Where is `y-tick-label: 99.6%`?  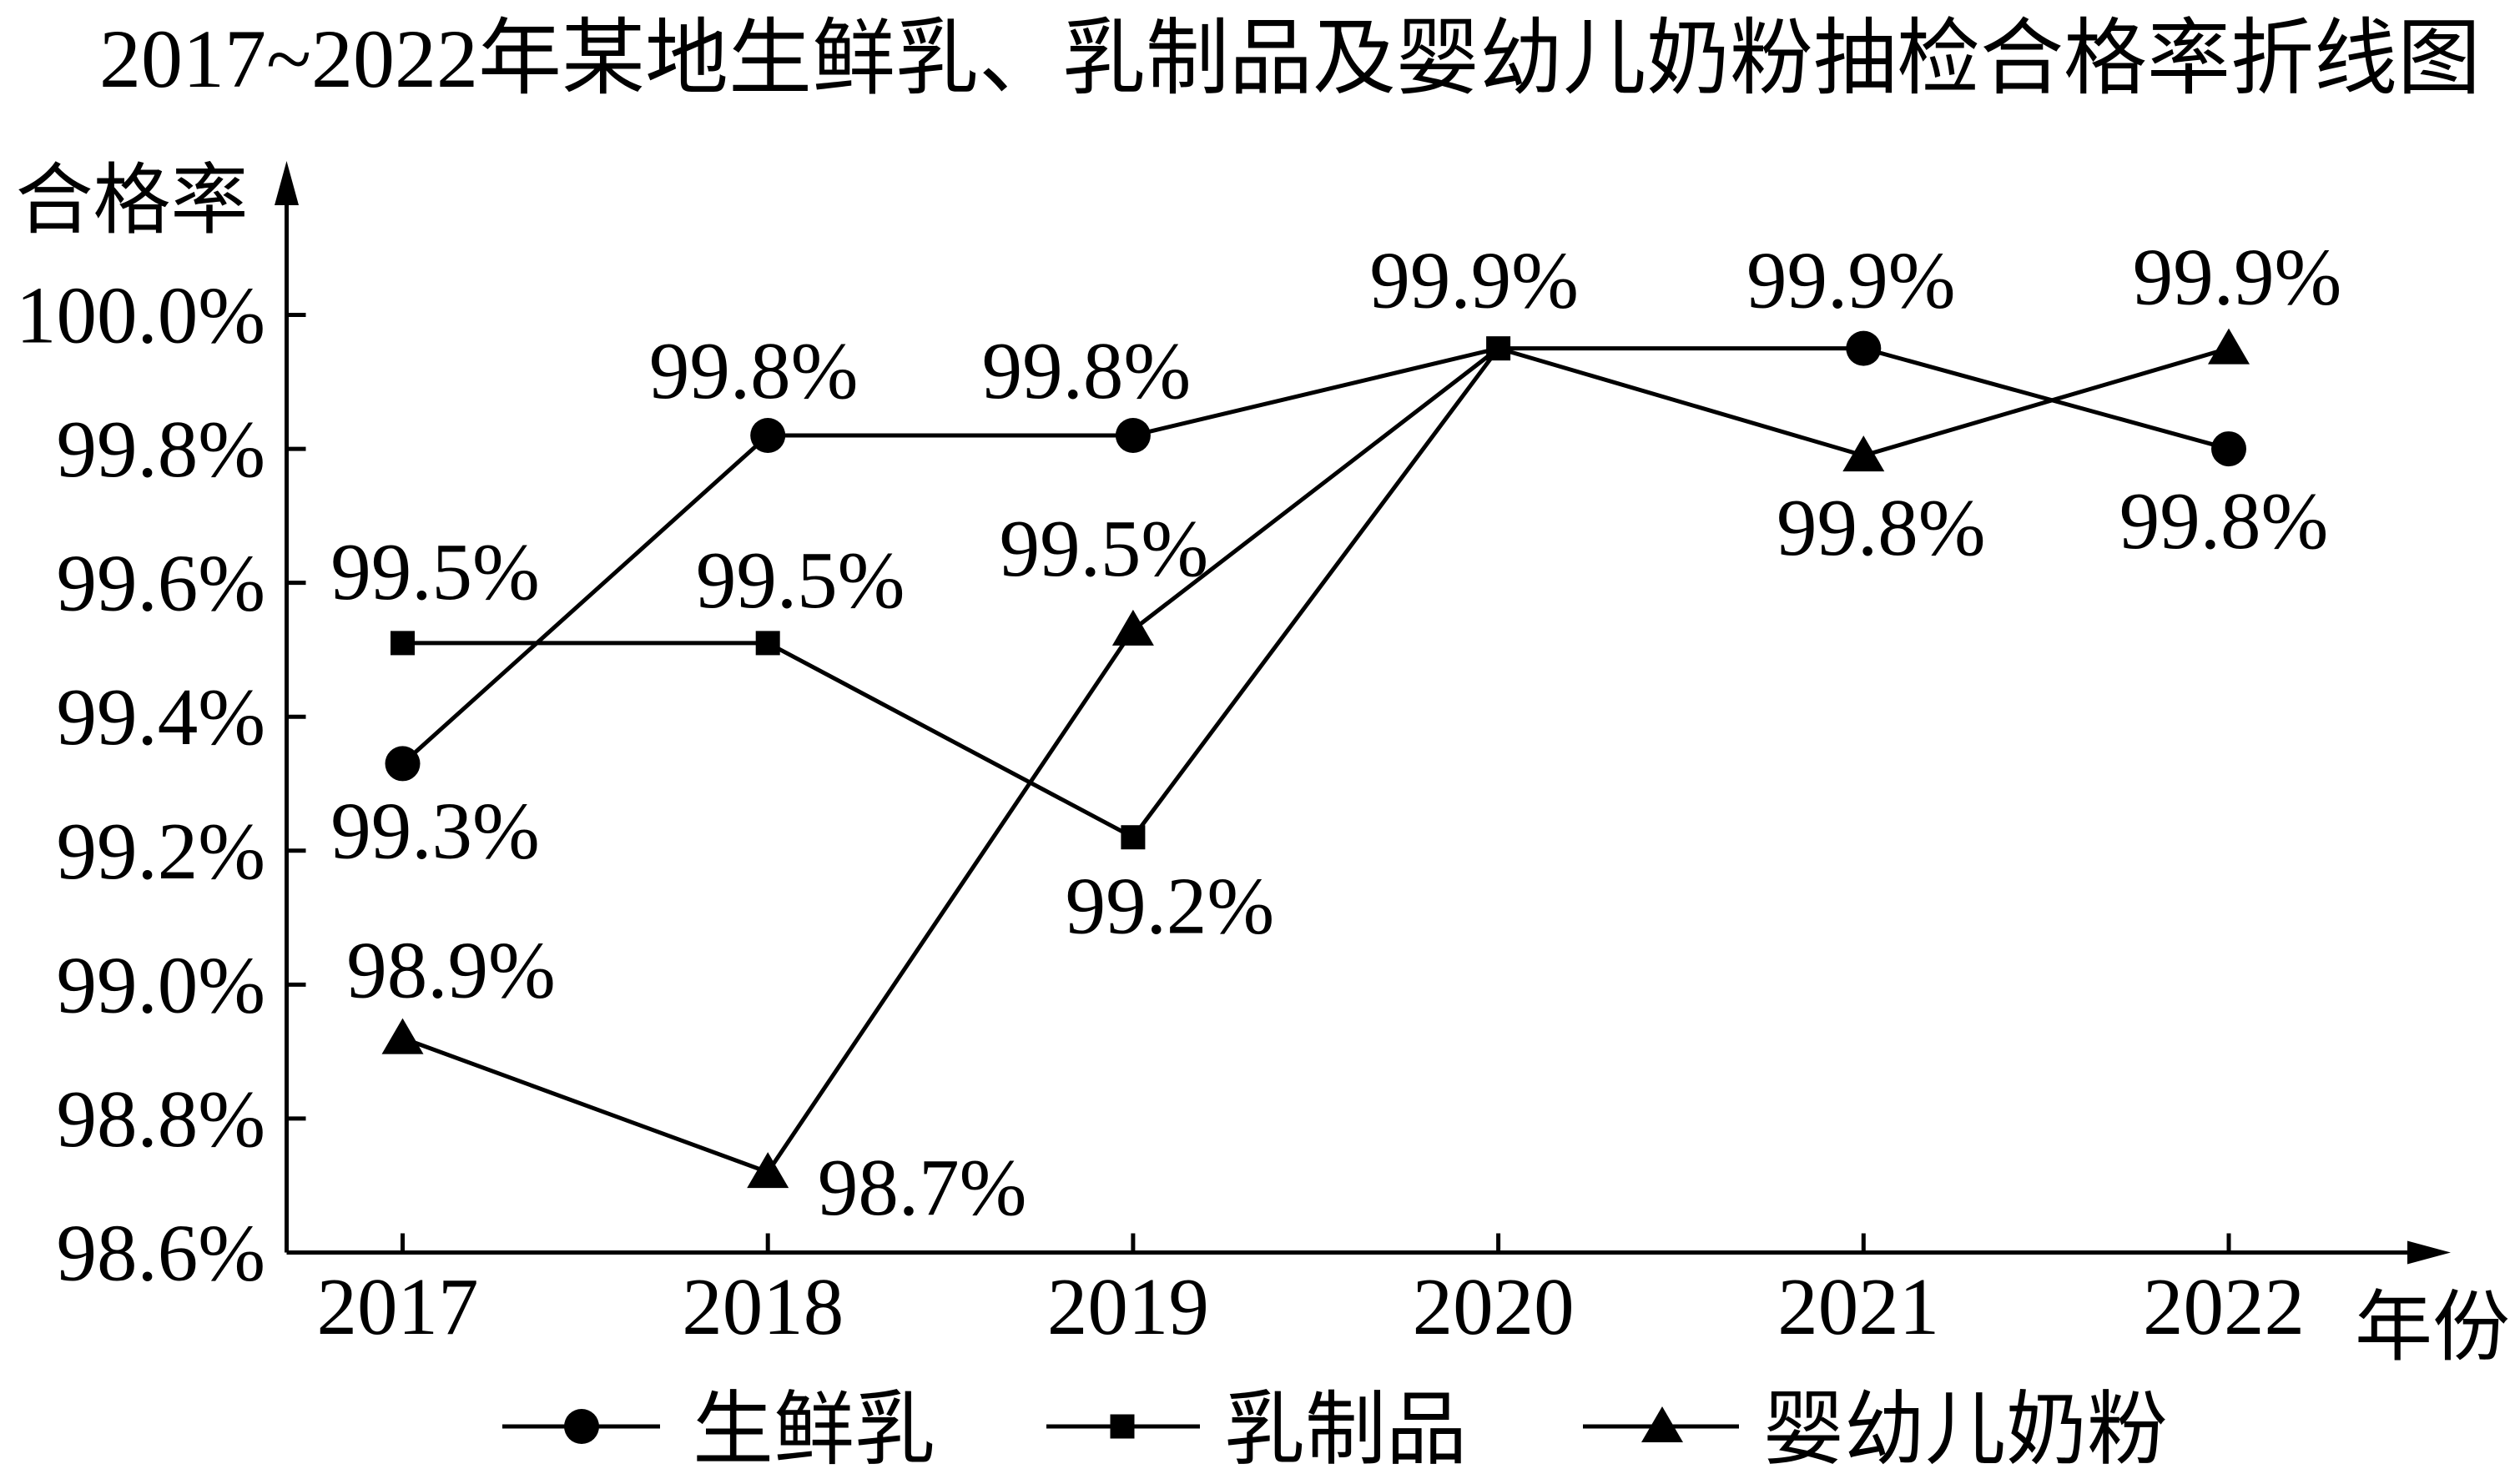 y-tick-label: 99.6% is located at coordinates (160, 584).